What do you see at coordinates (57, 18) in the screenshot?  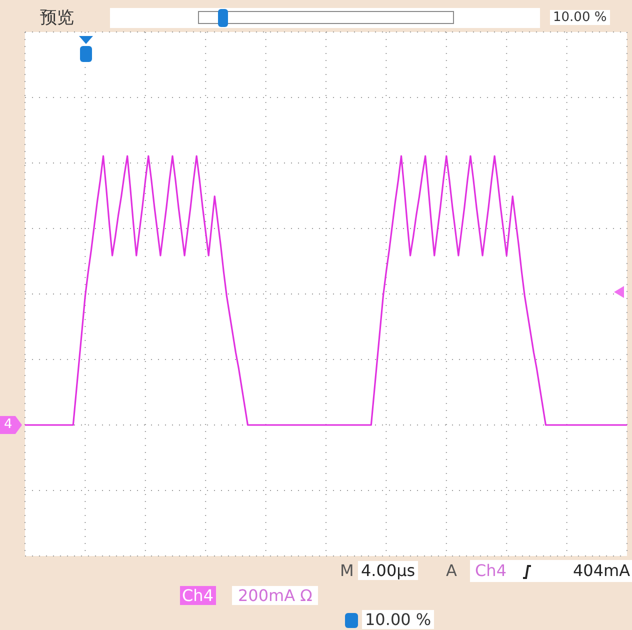 I see `text: 预览` at bounding box center [57, 18].